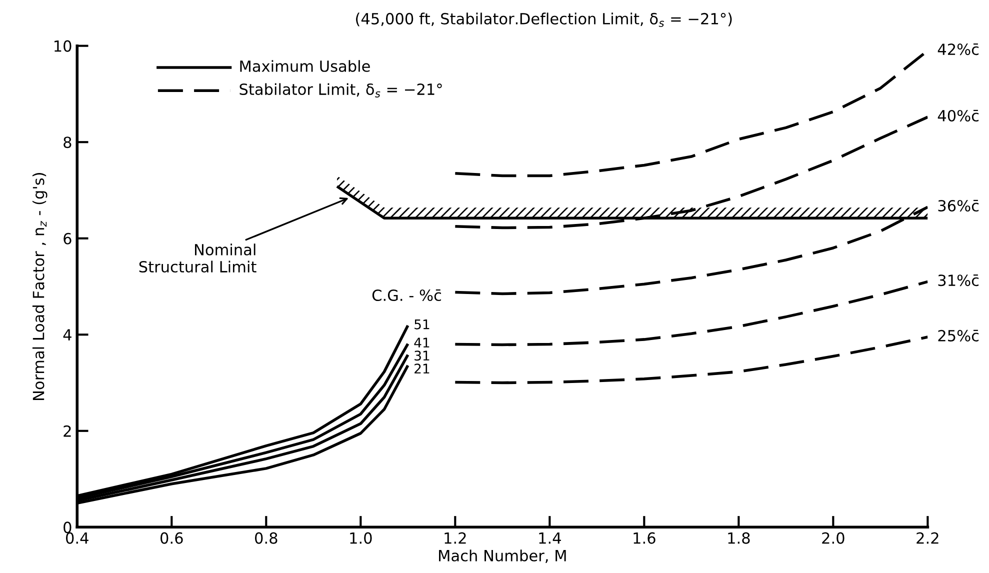 This screenshot has height=573, width=989. What do you see at coordinates (927, 538) in the screenshot?
I see `x-tick-label: 2.2` at bounding box center [927, 538].